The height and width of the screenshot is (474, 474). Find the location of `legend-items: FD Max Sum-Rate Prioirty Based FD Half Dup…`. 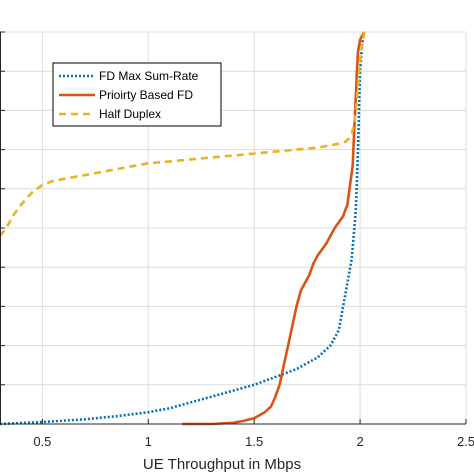

legend-items: FD Max Sum-Rate Prioirty Based FD Half Dup… is located at coordinates (129, 95).